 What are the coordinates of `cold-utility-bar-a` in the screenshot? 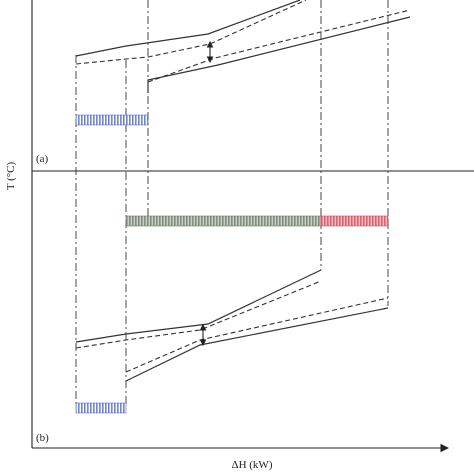 It's located at (112, 120).